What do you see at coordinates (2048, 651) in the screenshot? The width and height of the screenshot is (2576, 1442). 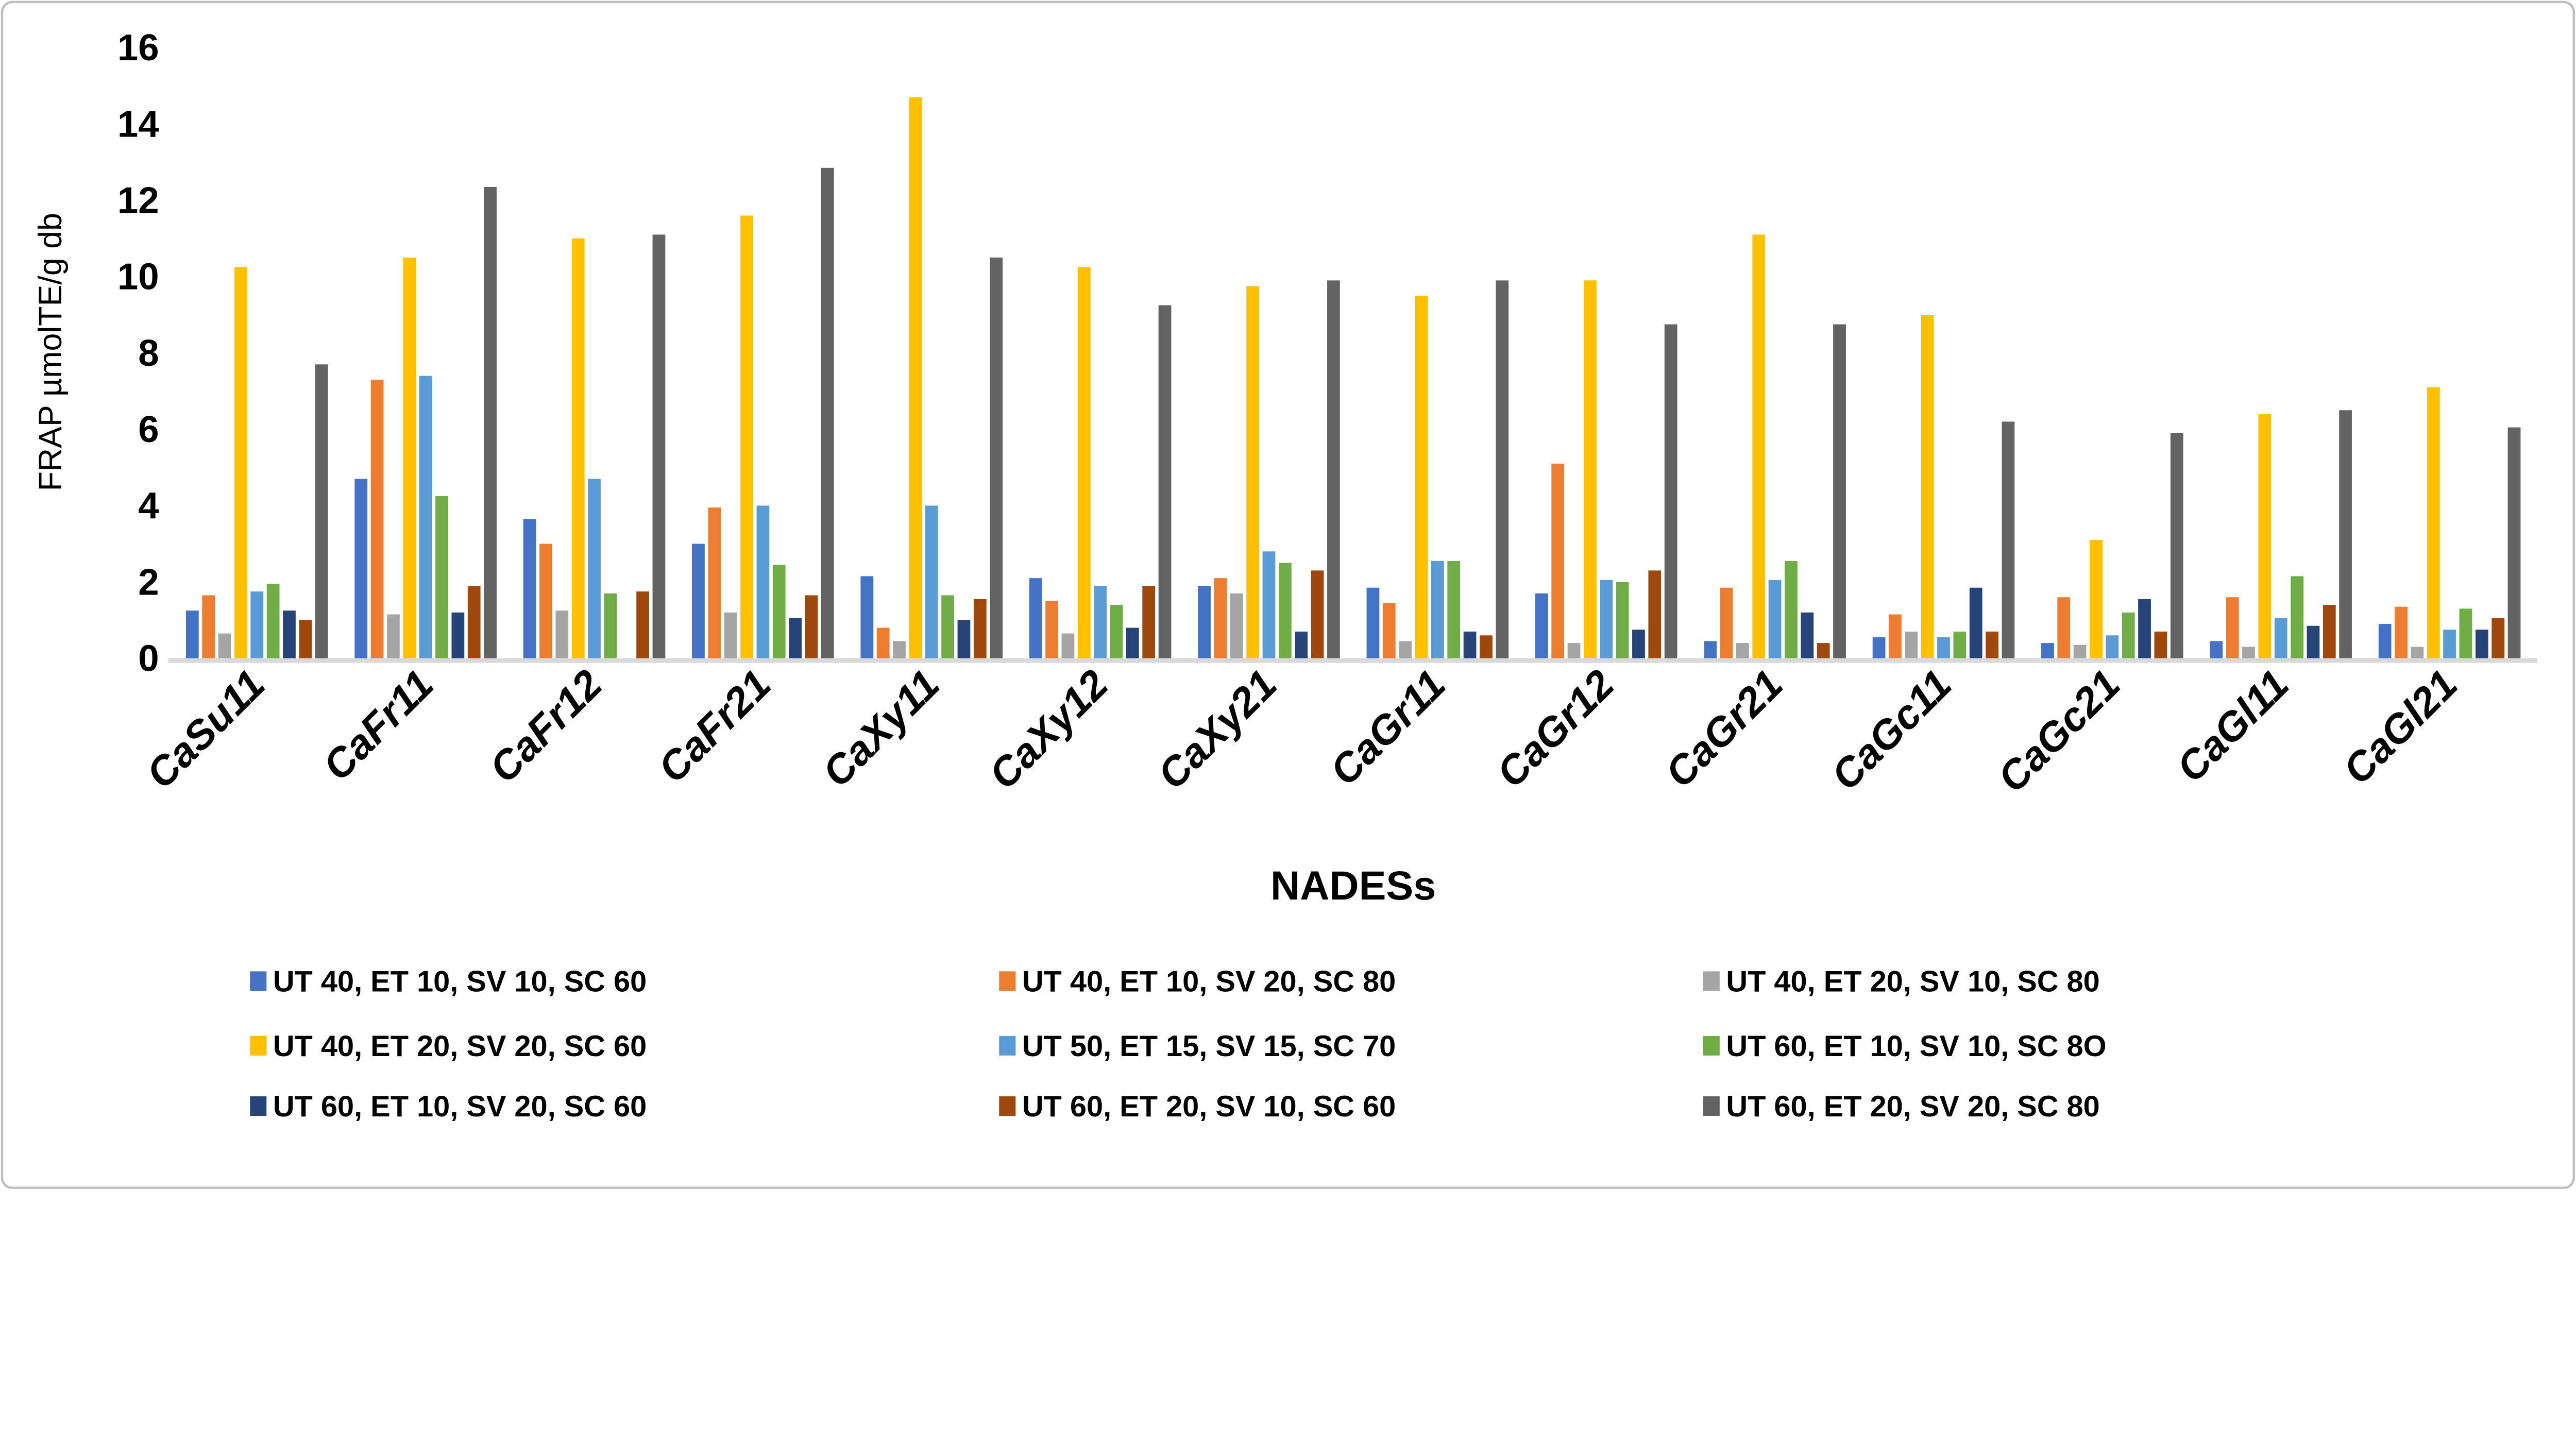 I see `bar-CaGc21-s1` at bounding box center [2048, 651].